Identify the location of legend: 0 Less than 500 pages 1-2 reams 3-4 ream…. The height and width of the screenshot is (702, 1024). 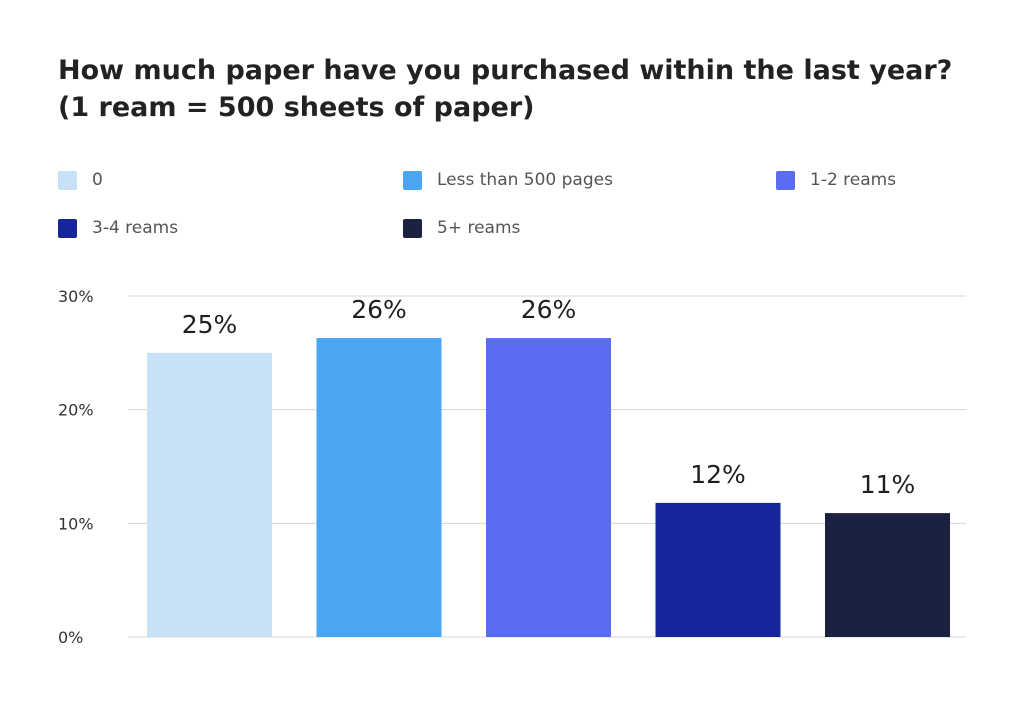
(508, 206).